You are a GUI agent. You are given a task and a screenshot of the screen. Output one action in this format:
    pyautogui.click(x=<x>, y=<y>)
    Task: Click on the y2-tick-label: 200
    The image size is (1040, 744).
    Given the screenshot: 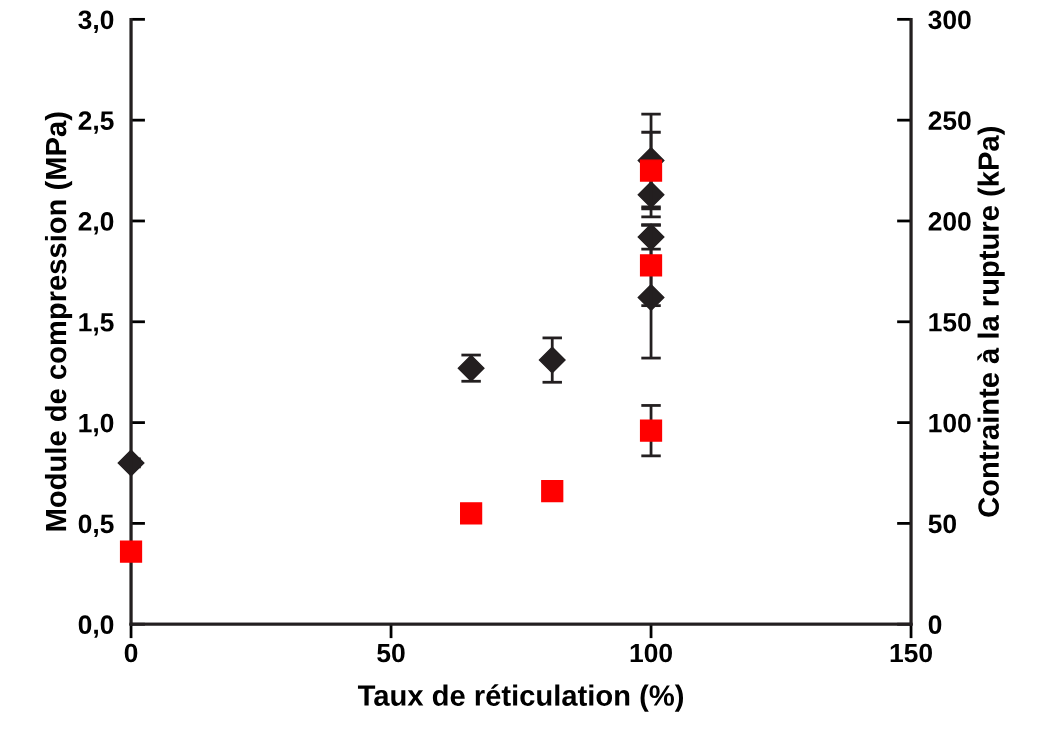 What is the action you would take?
    pyautogui.click(x=949, y=221)
    